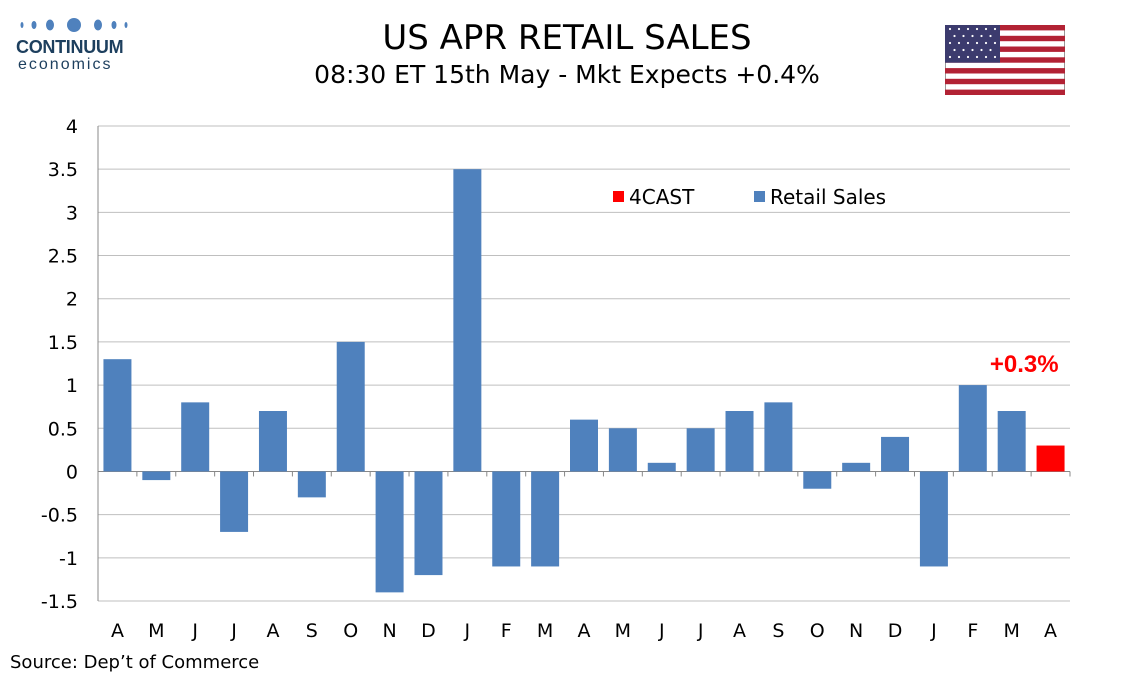 The width and height of the screenshot is (1134, 680). What do you see at coordinates (63, 257) in the screenshot?
I see `y-tick-label: 2.5` at bounding box center [63, 257].